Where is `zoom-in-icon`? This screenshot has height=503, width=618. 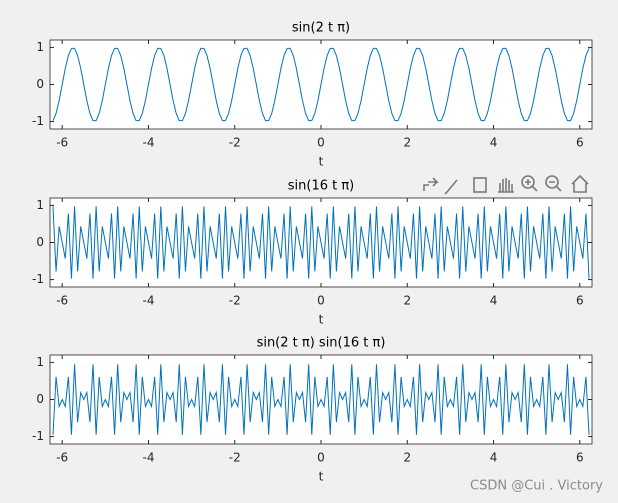
zoom-in-icon is located at coordinates (528, 182).